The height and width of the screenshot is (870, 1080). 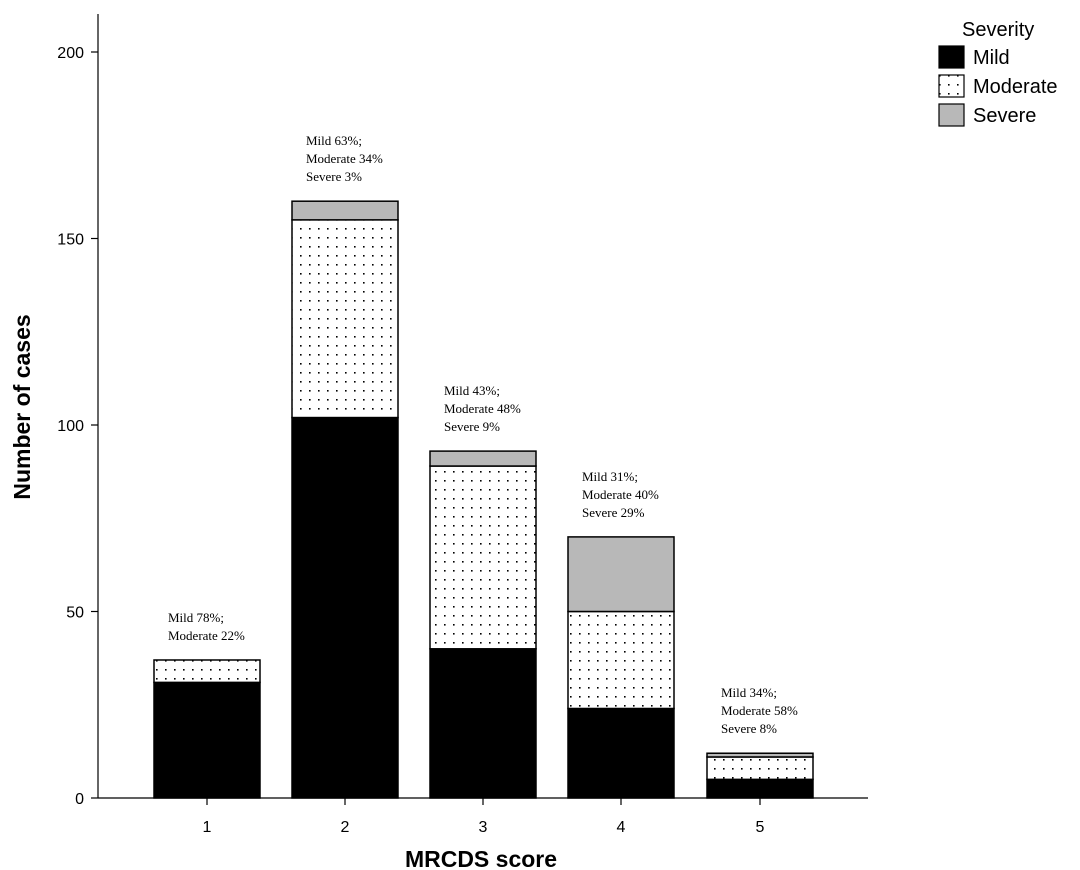 What do you see at coordinates (483, 827) in the screenshot?
I see `x-tick-label: 3` at bounding box center [483, 827].